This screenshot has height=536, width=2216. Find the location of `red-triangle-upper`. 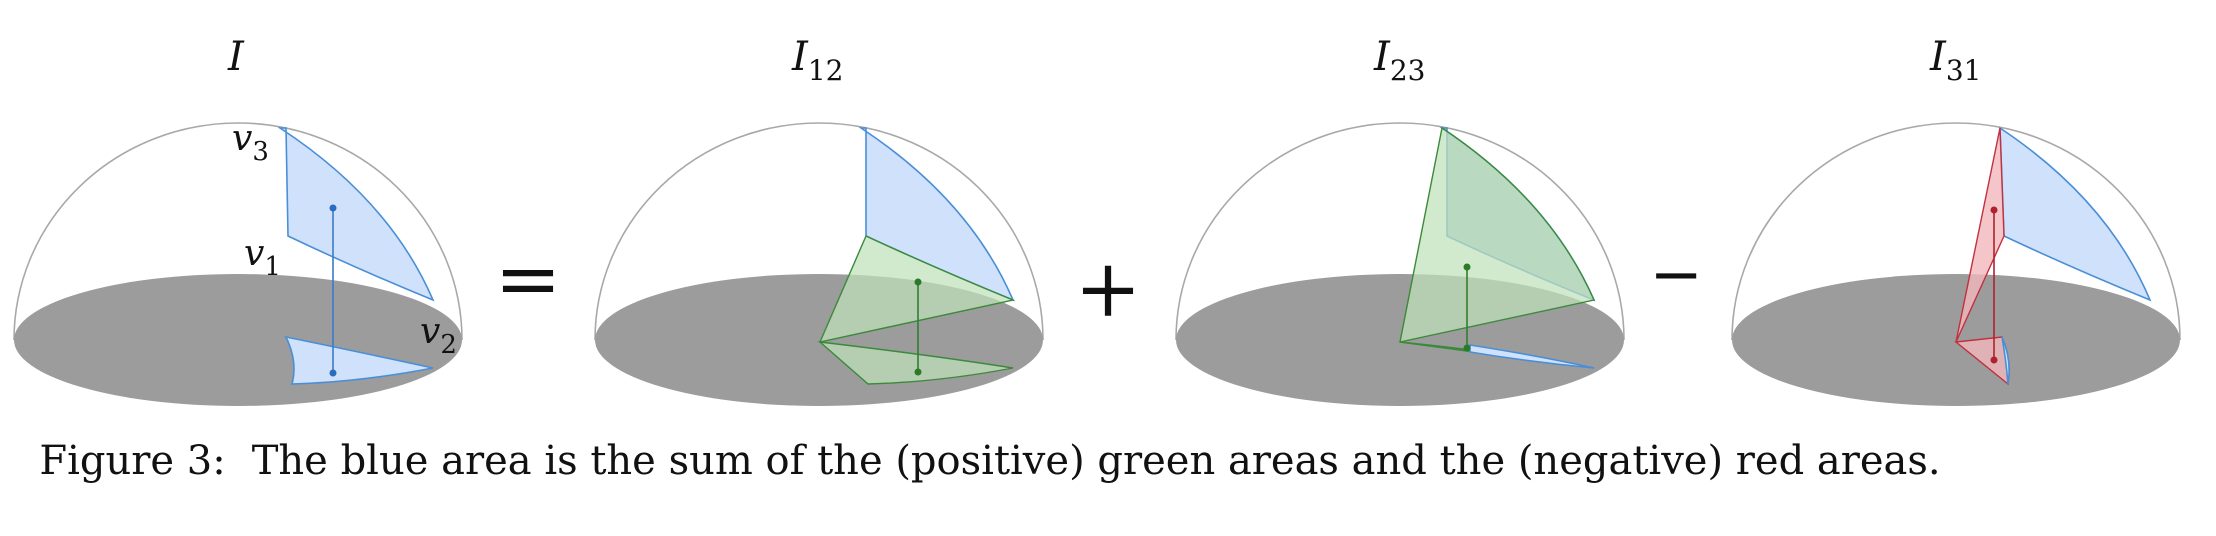

red-triangle-upper is located at coordinates (1980, 235).